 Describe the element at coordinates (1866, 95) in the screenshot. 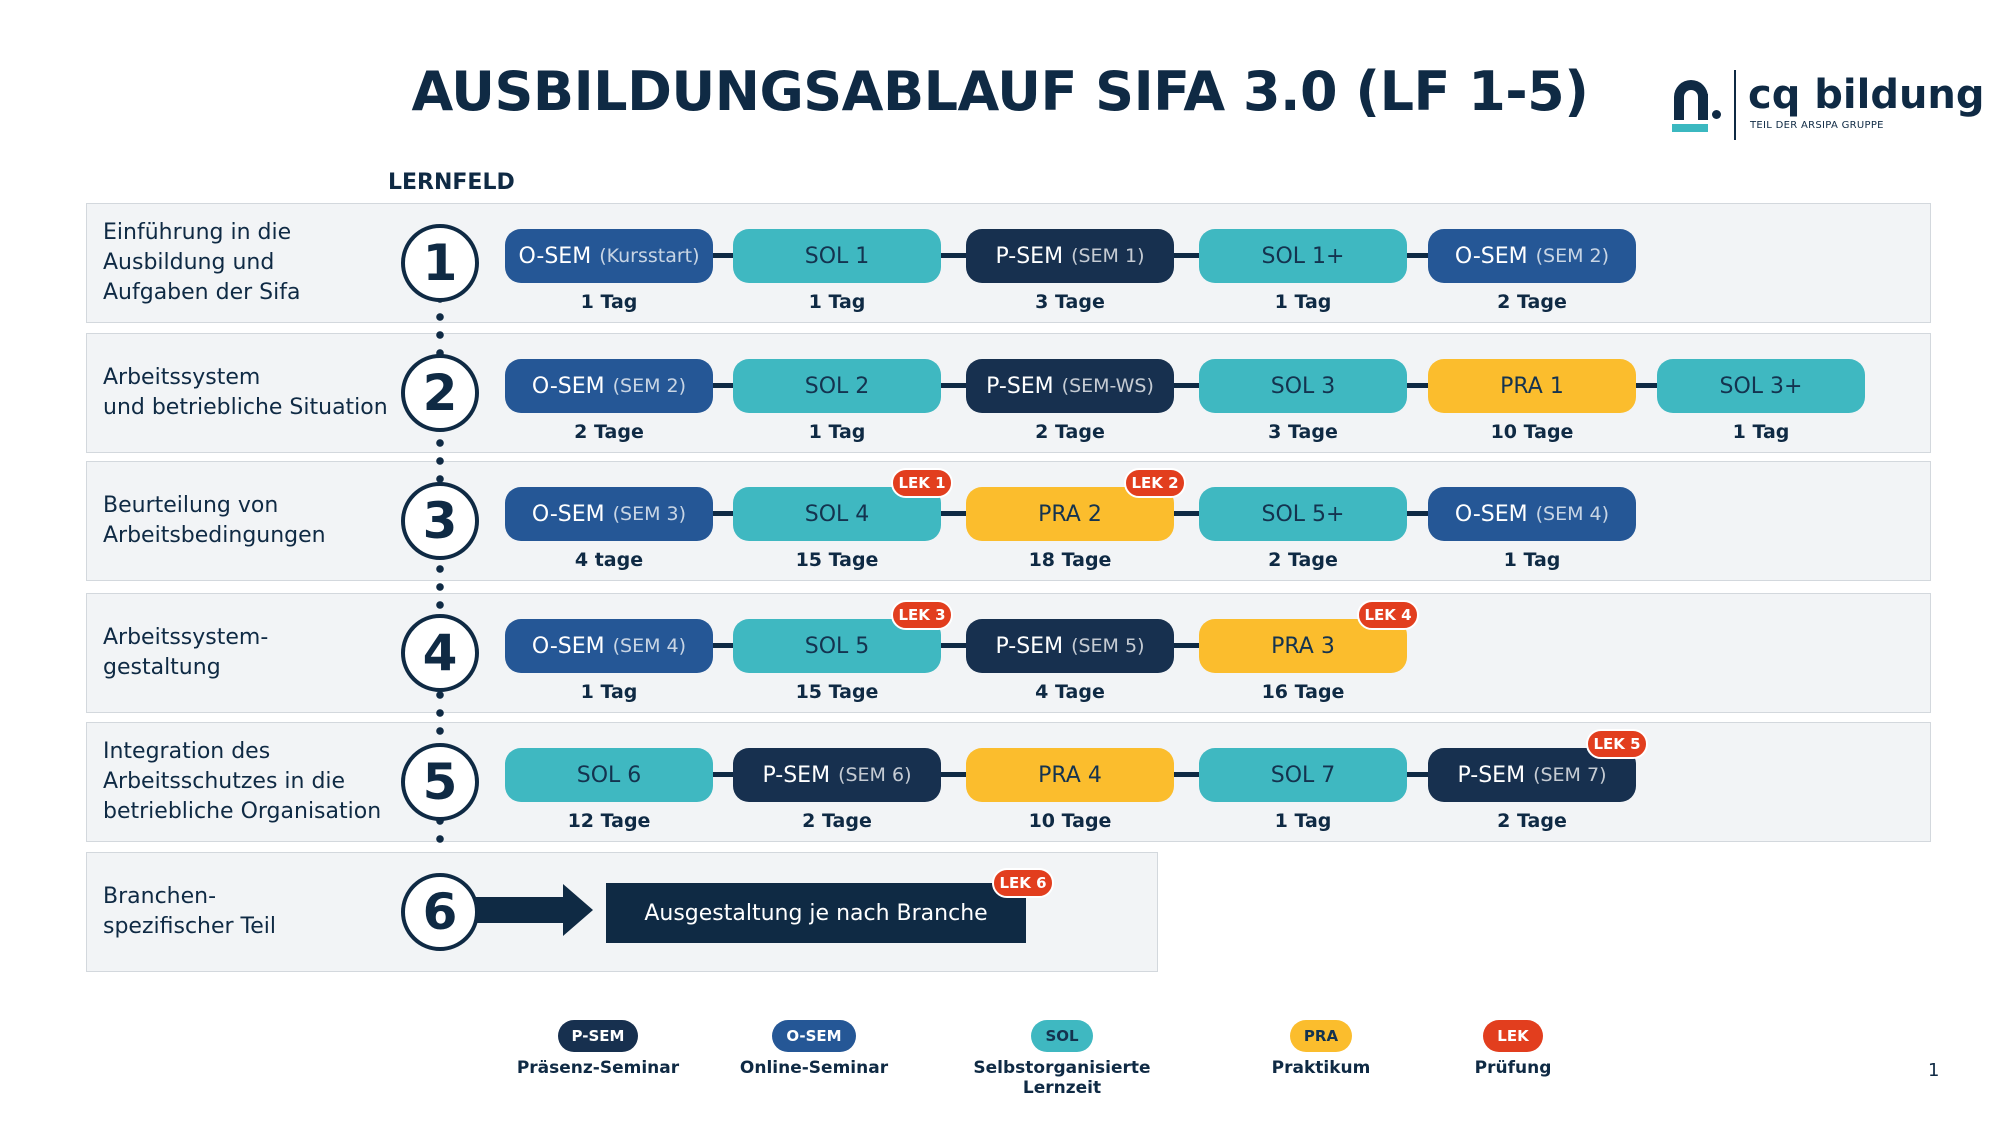

I see `logo-name: cq bildung` at that location.